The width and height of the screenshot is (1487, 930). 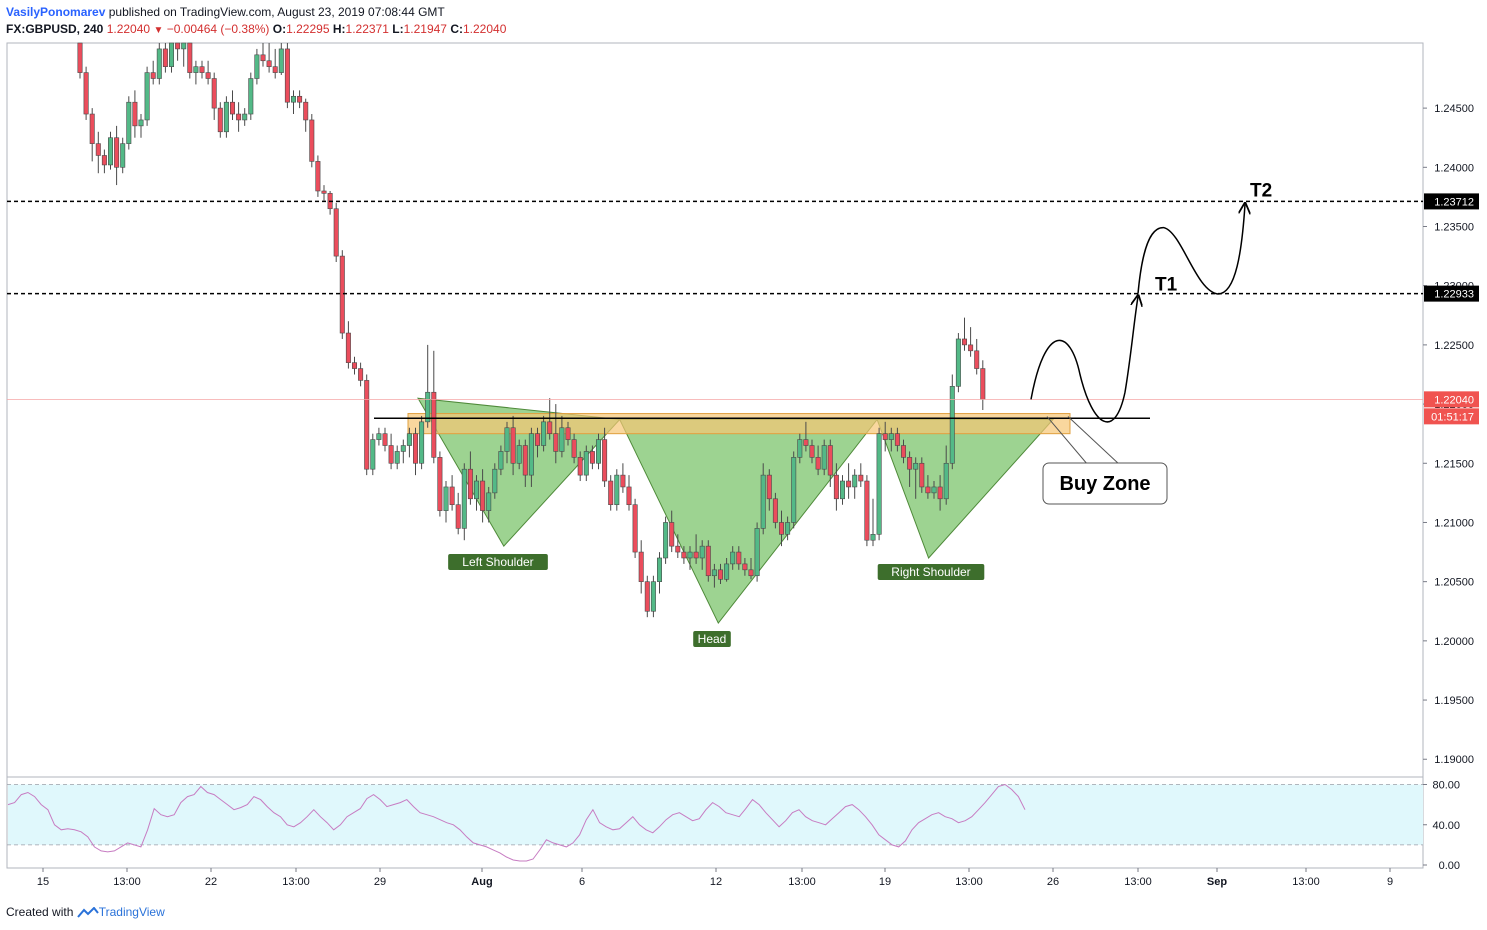 What do you see at coordinates (56, 12) in the screenshot?
I see `author-link: VasilyPonomarev` at bounding box center [56, 12].